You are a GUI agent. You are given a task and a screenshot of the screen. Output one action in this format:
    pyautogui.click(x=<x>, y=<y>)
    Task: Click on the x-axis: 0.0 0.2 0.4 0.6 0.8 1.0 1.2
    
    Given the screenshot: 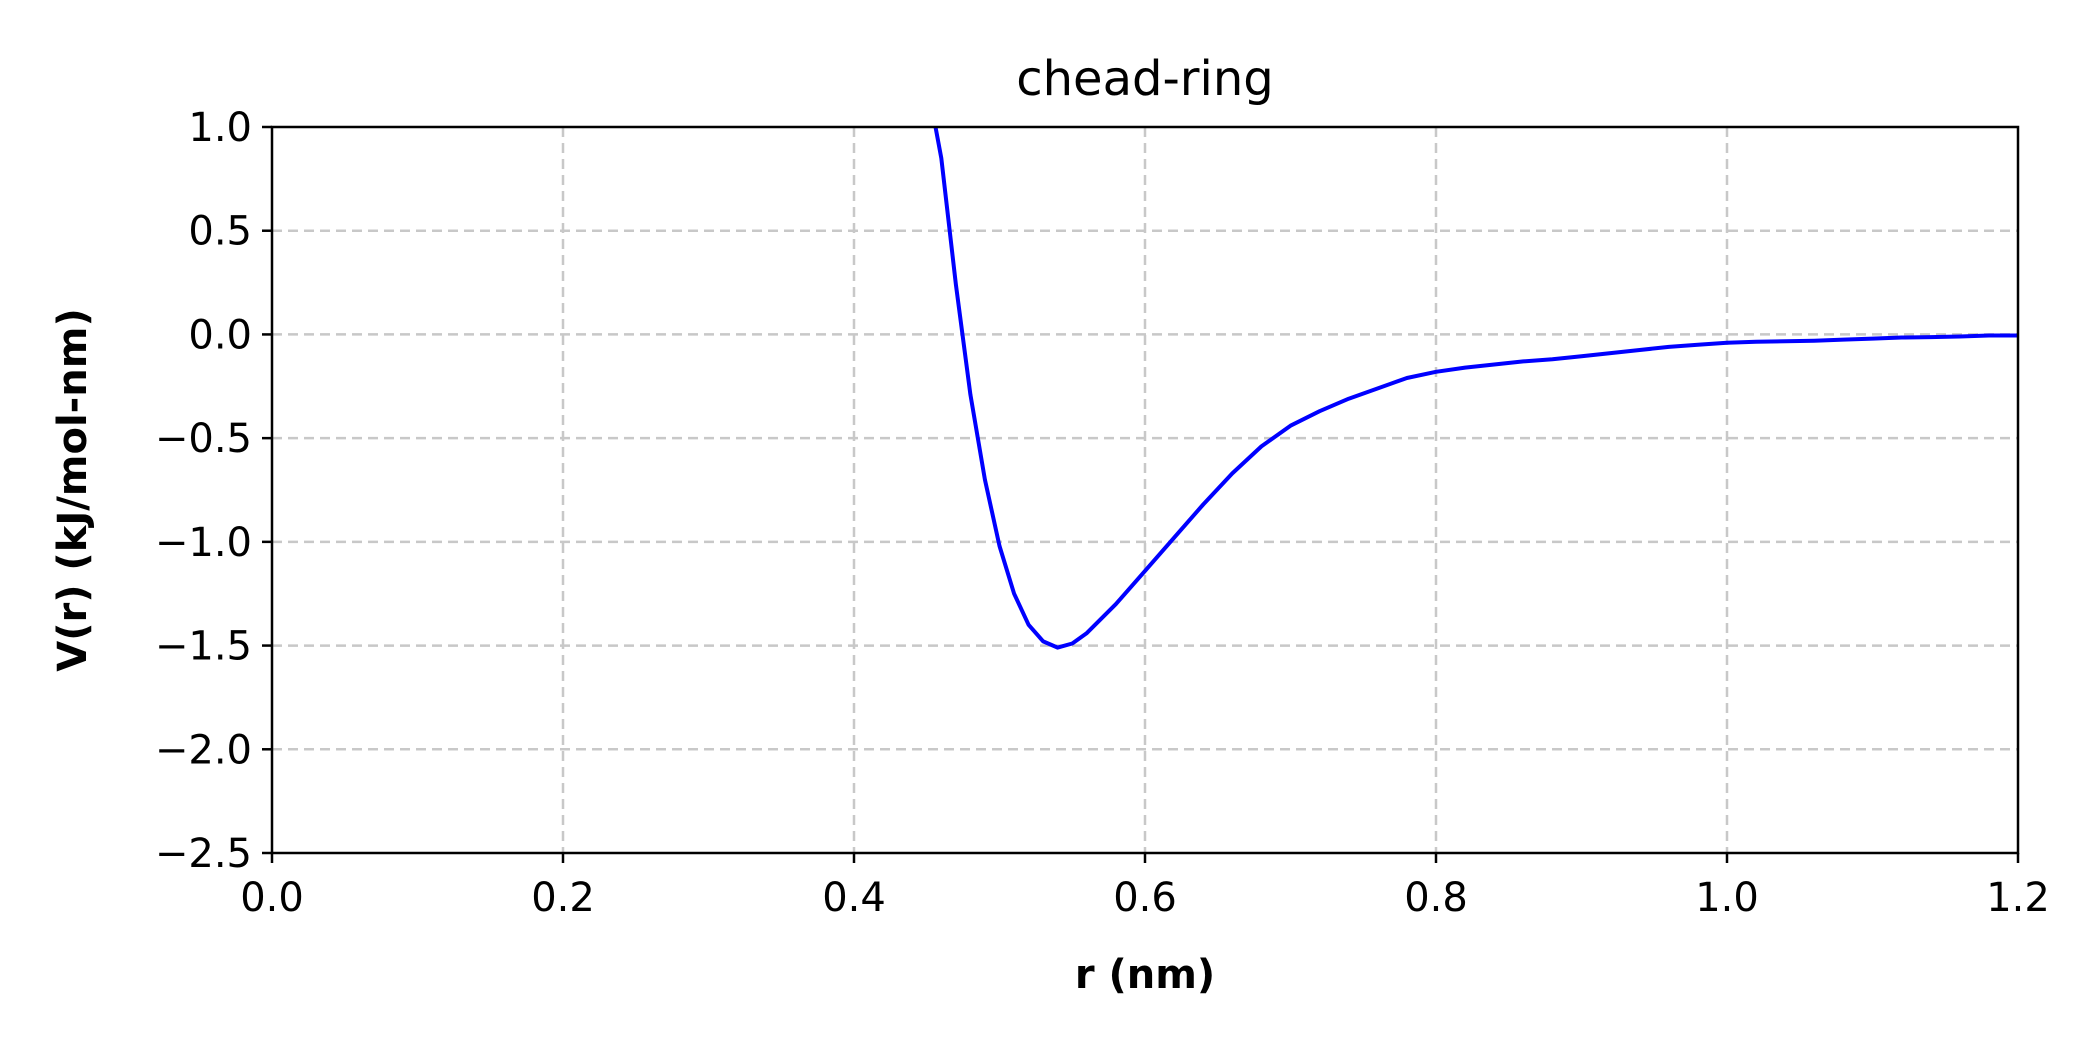 What is the action you would take?
    pyautogui.click(x=1145, y=887)
    